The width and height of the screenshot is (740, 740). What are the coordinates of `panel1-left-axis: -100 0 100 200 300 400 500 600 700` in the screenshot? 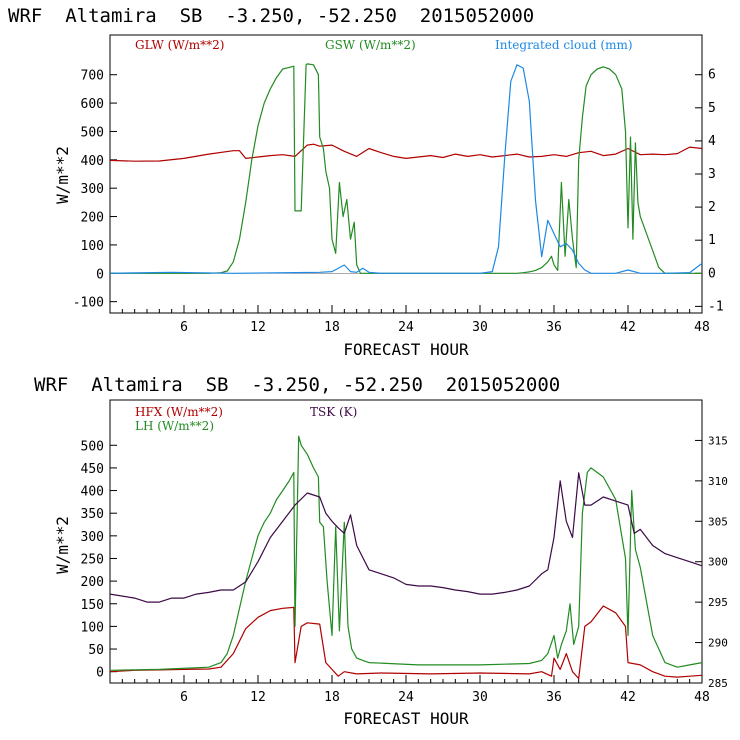 It's located at (95, 190).